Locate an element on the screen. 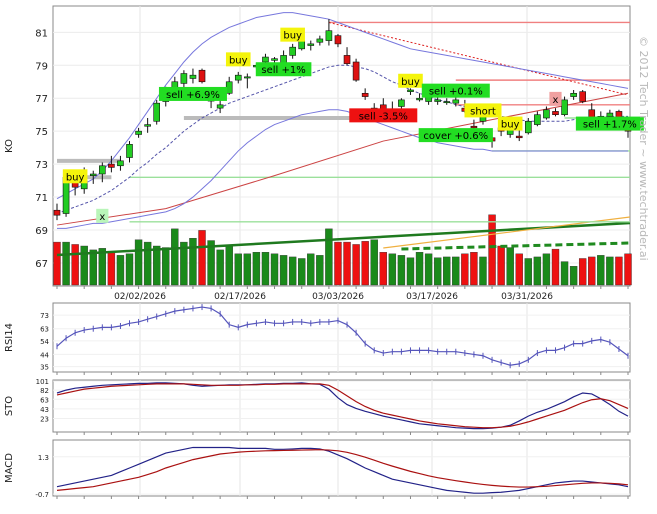  signal-label: sell +1% is located at coordinates (283, 70).